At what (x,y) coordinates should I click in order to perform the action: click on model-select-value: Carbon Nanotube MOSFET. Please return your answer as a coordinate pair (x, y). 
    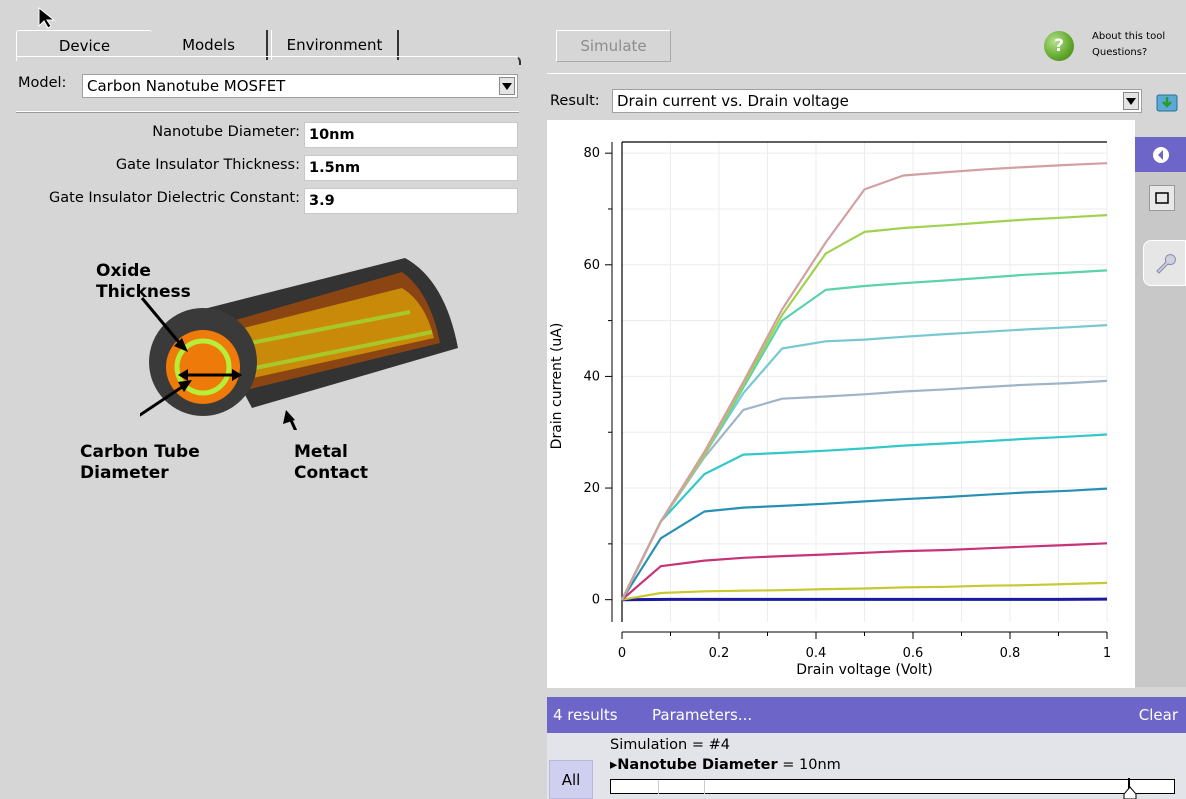
    Looking at the image, I should click on (186, 86).